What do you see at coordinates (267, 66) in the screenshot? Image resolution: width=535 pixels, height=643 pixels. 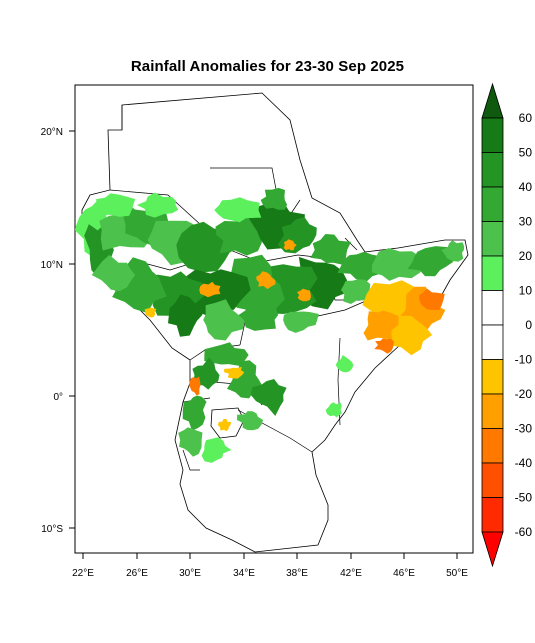 I see `map-title: Rainfall Anomalies for 23-30 Sep 2025` at bounding box center [267, 66].